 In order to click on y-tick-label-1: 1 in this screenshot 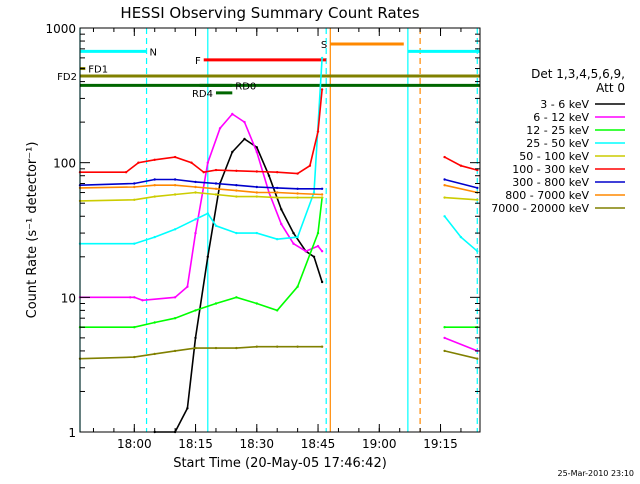, I will do `click(72, 433)`.